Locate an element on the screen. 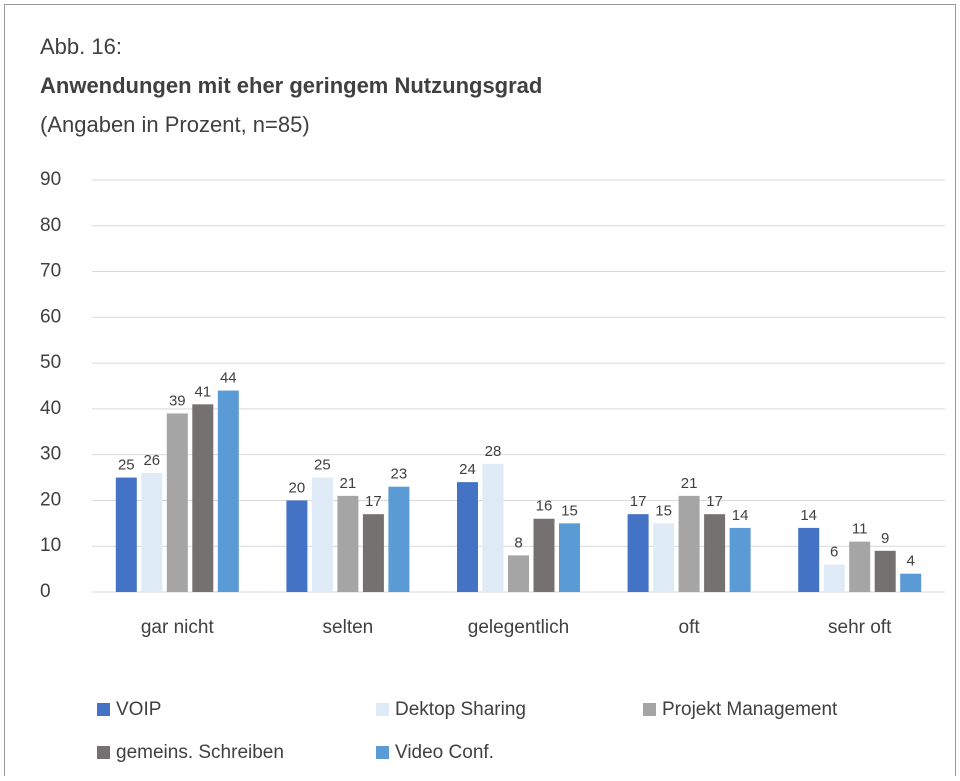 The image size is (960, 781). x-tick-label: sehr oft is located at coordinates (860, 627).